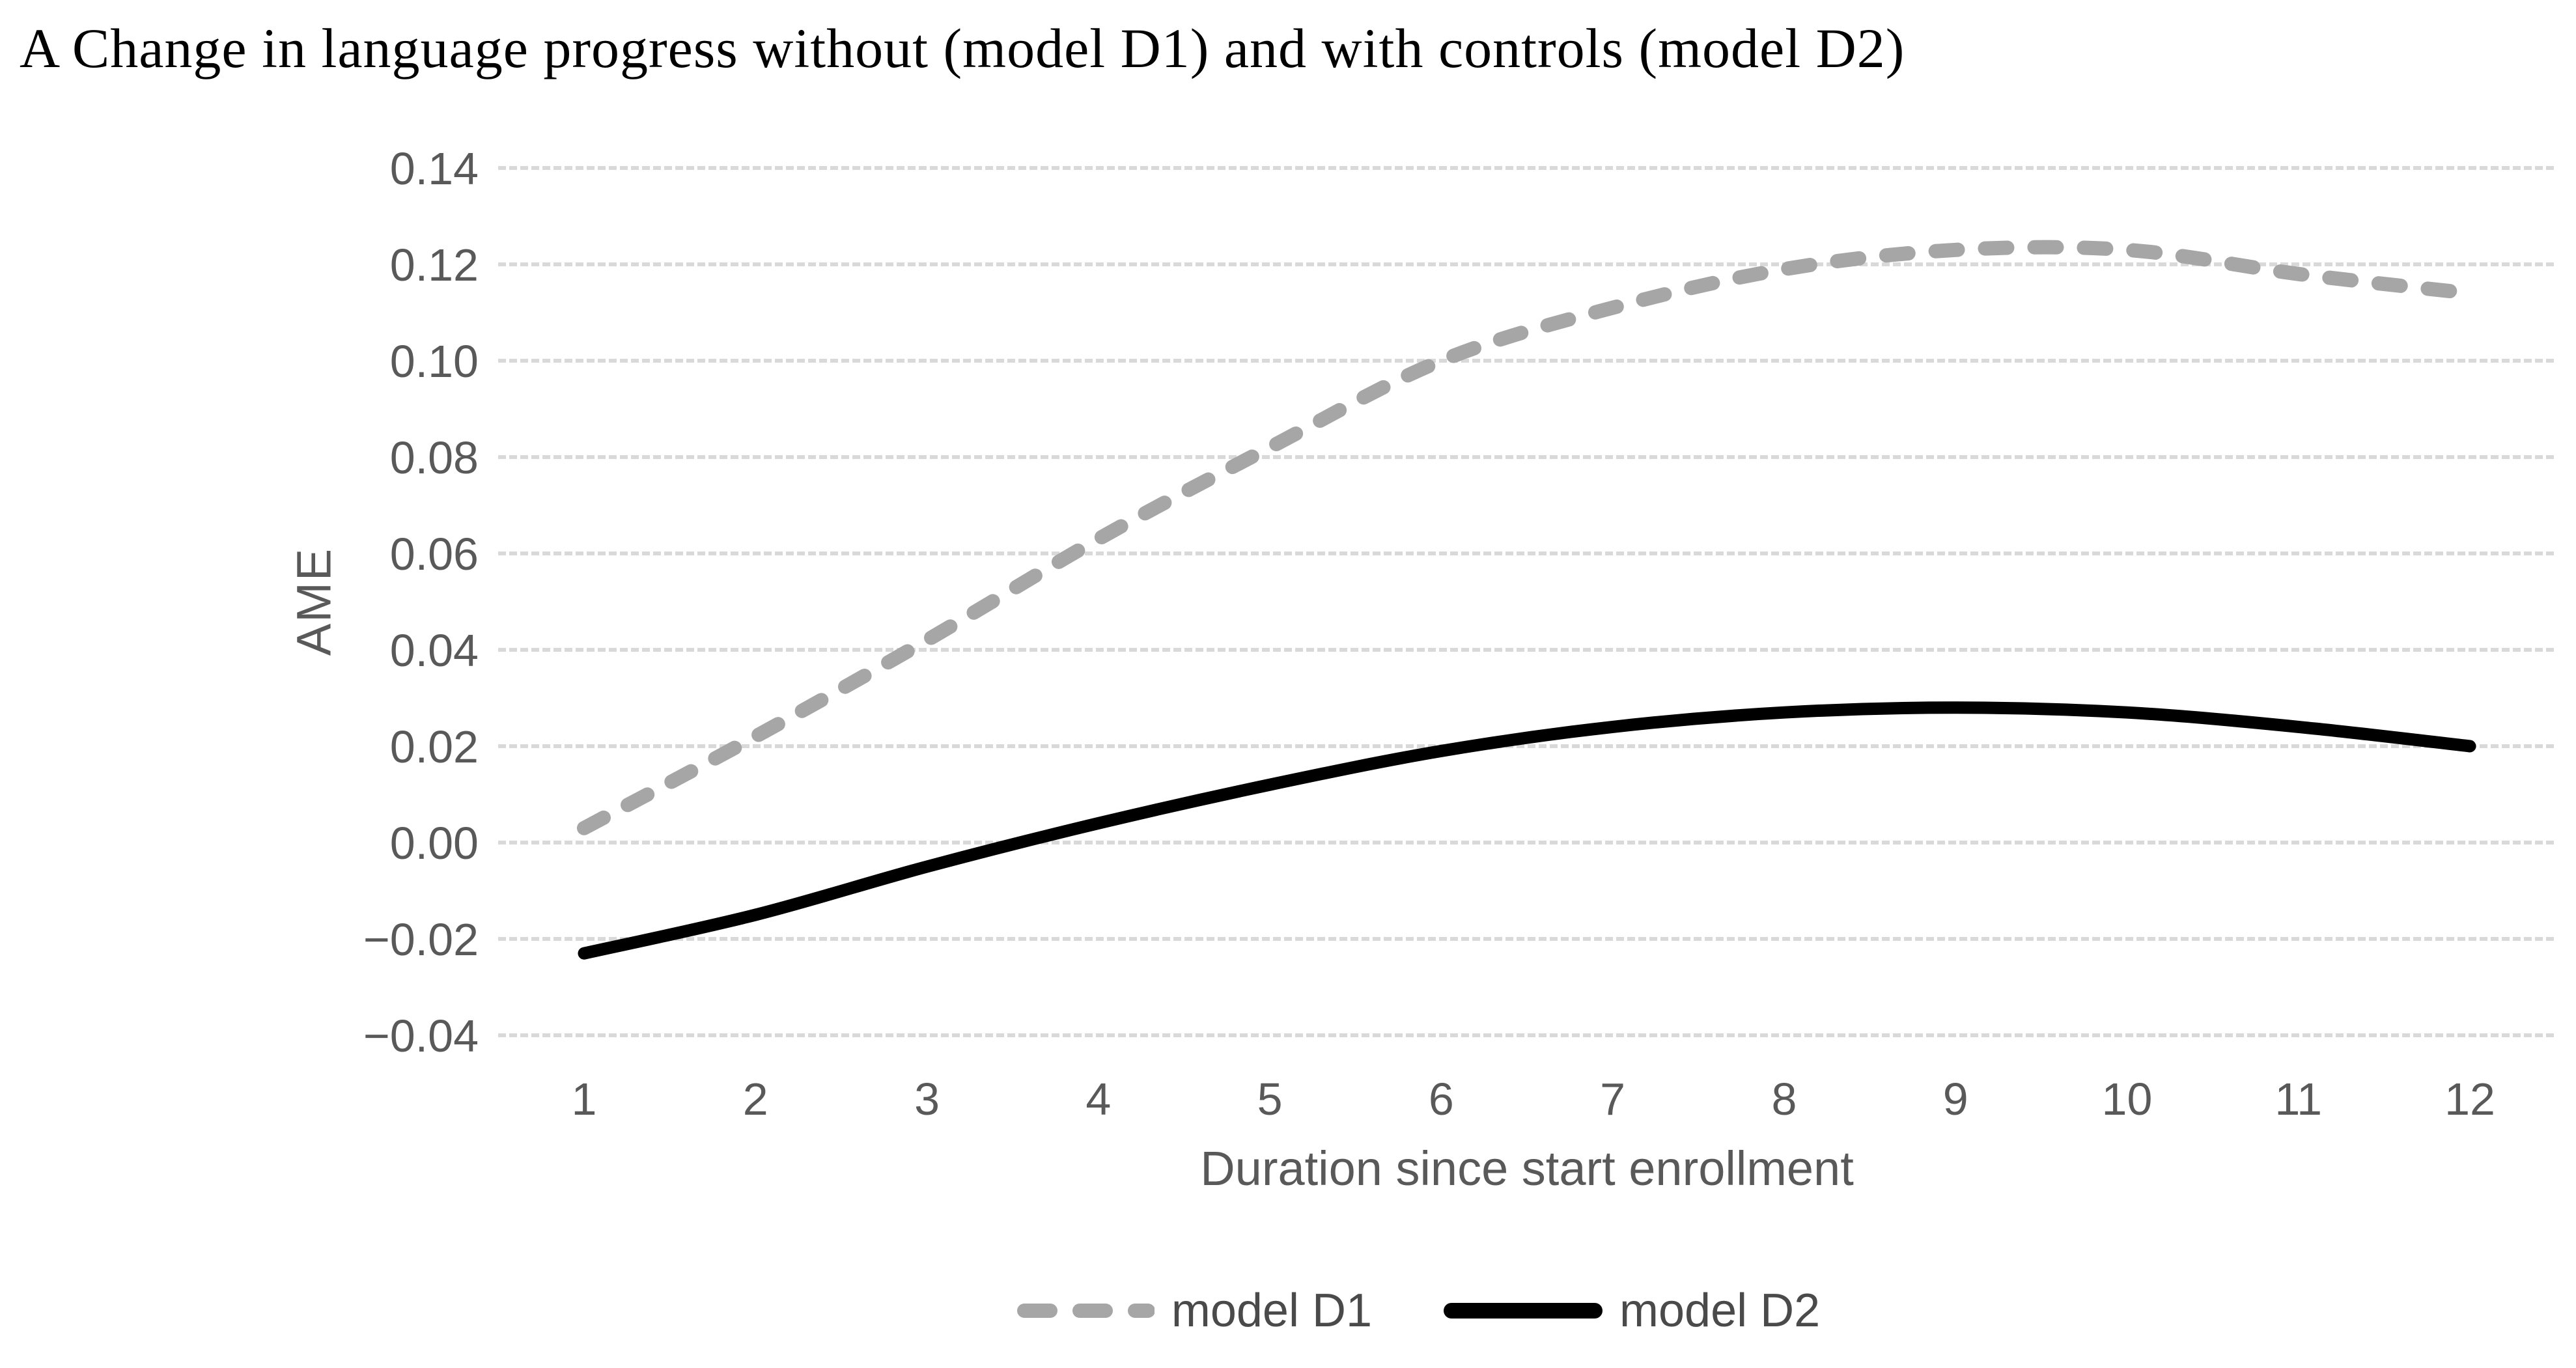 The height and width of the screenshot is (1368, 2576). I want to click on x-tick-label: 3, so click(927, 1099).